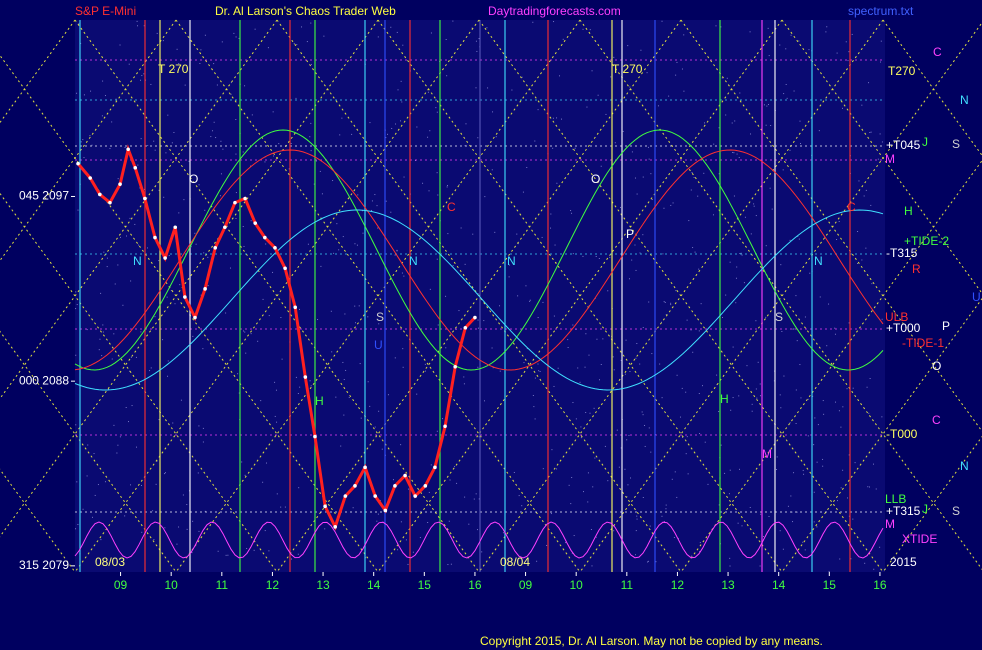 The width and height of the screenshot is (982, 650). I want to click on cycle-curve, so click(479, 540).